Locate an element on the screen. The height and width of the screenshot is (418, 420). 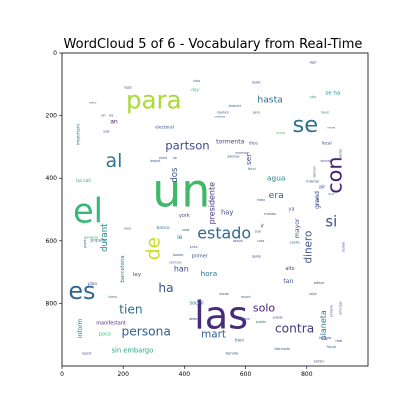
word: con is located at coordinates (334, 174).